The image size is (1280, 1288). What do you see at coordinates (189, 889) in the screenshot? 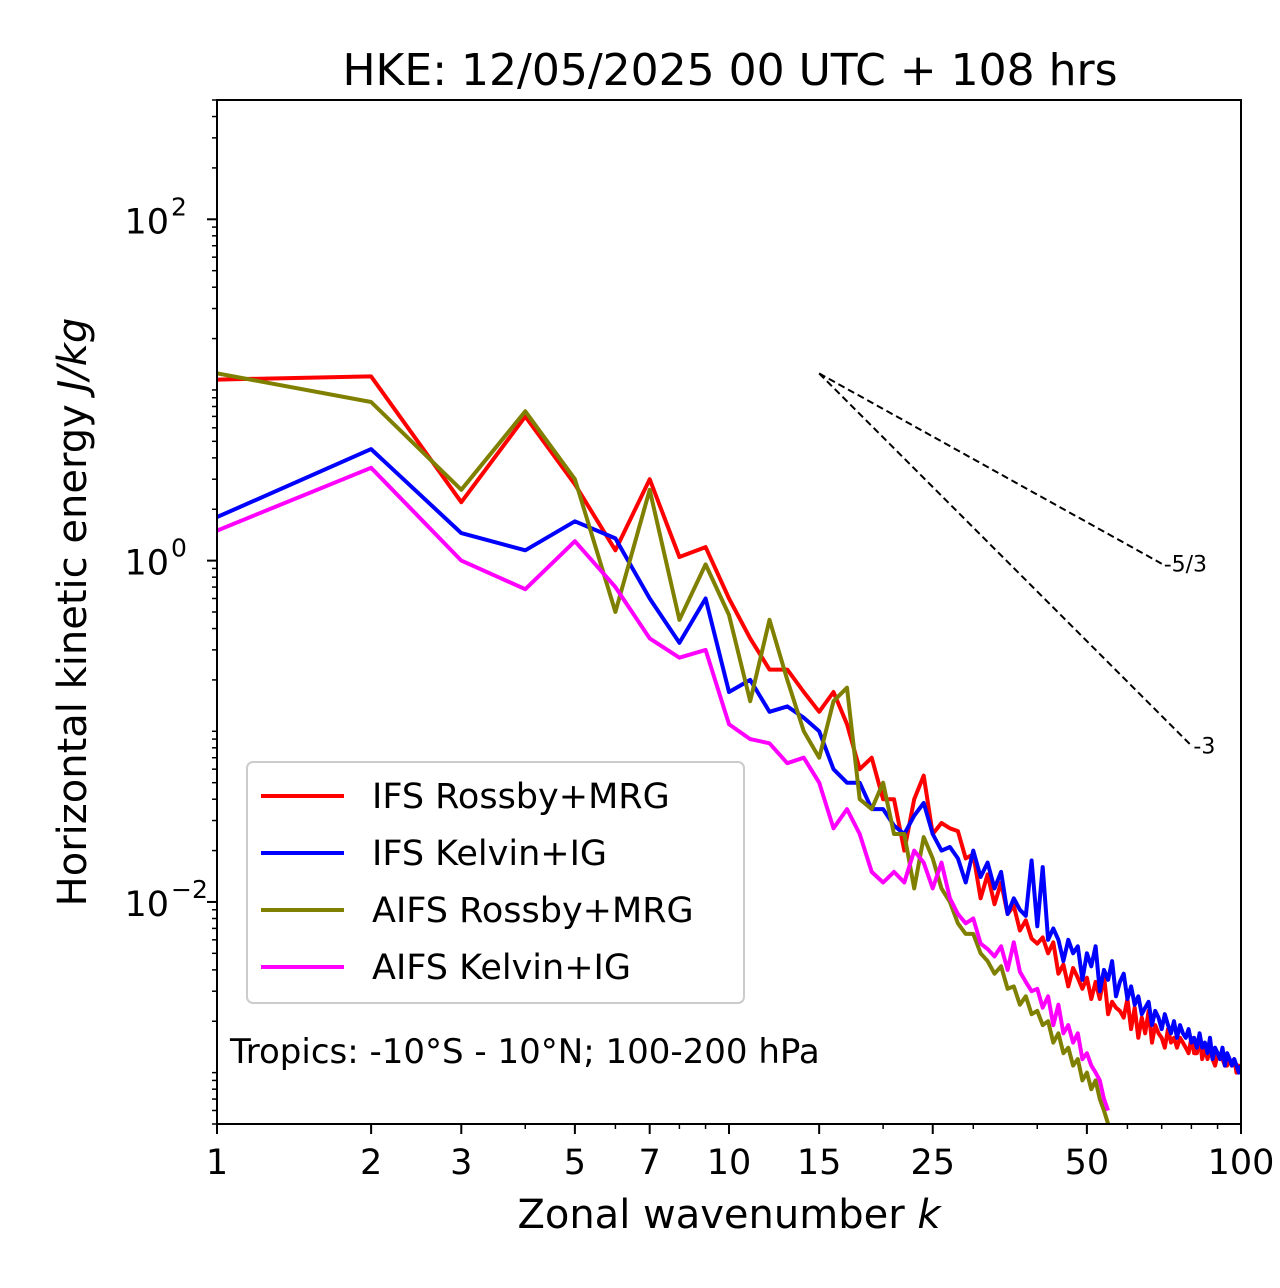
I see `y-tick-exponent: −2` at bounding box center [189, 889].